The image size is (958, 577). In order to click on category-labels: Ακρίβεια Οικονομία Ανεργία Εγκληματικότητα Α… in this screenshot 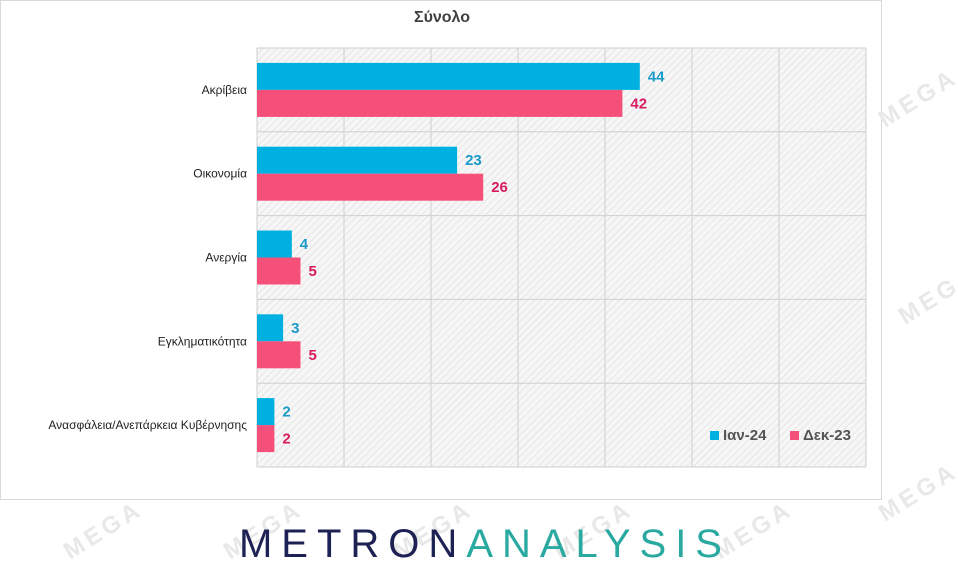, I will do `click(147, 257)`.